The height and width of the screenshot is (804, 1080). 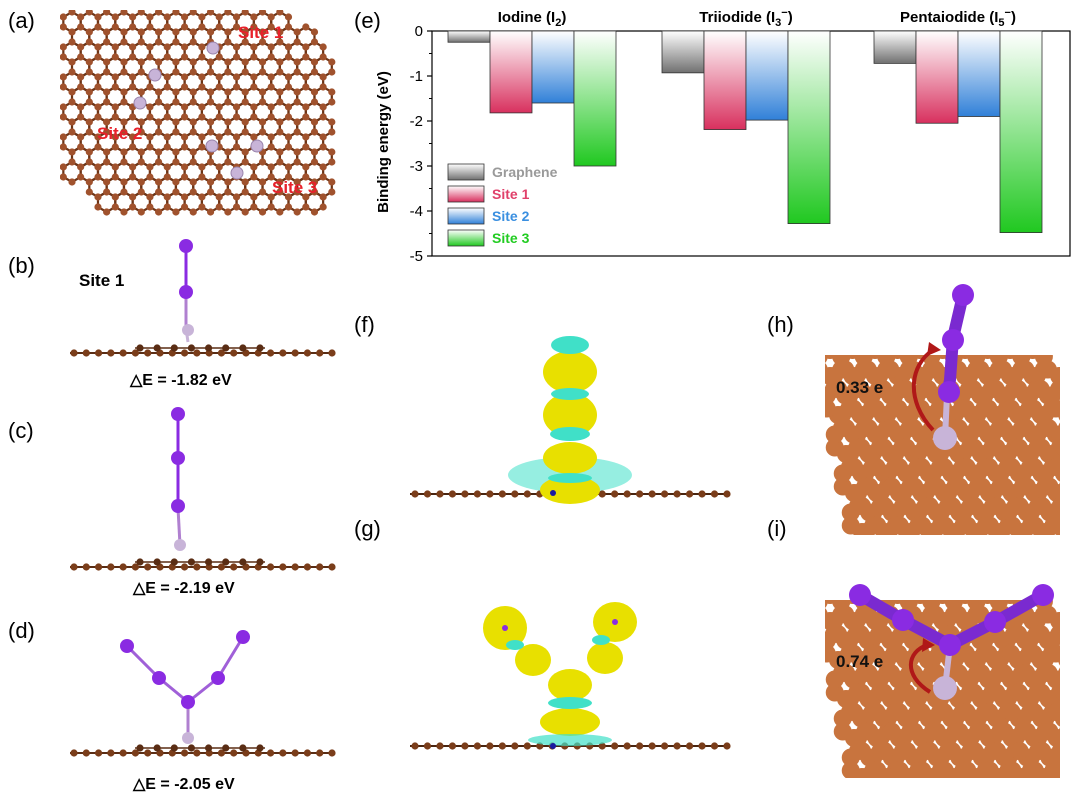 I want to click on panel-label-i: (i), so click(x=777, y=528).